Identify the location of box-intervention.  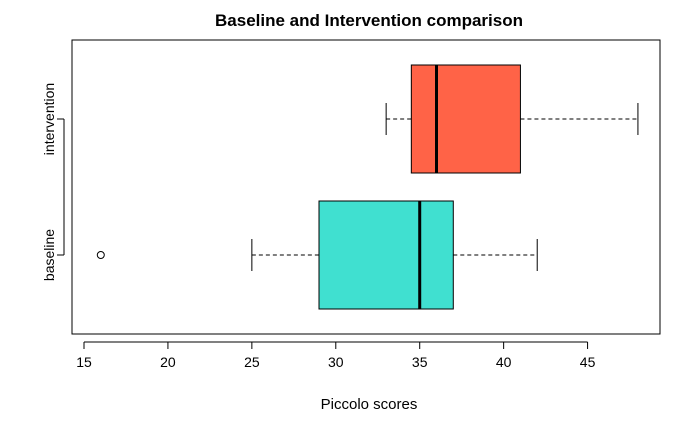
(512, 119).